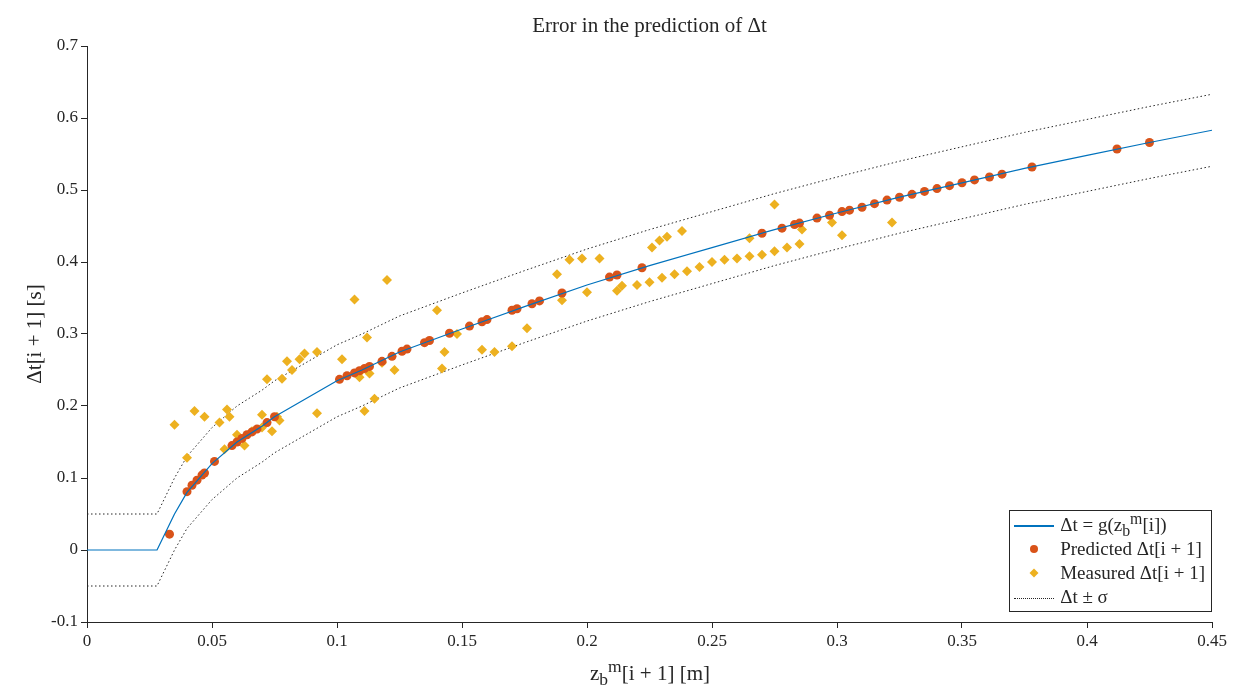  What do you see at coordinates (67, 117) in the screenshot?
I see `y-tick-label: 0.6` at bounding box center [67, 117].